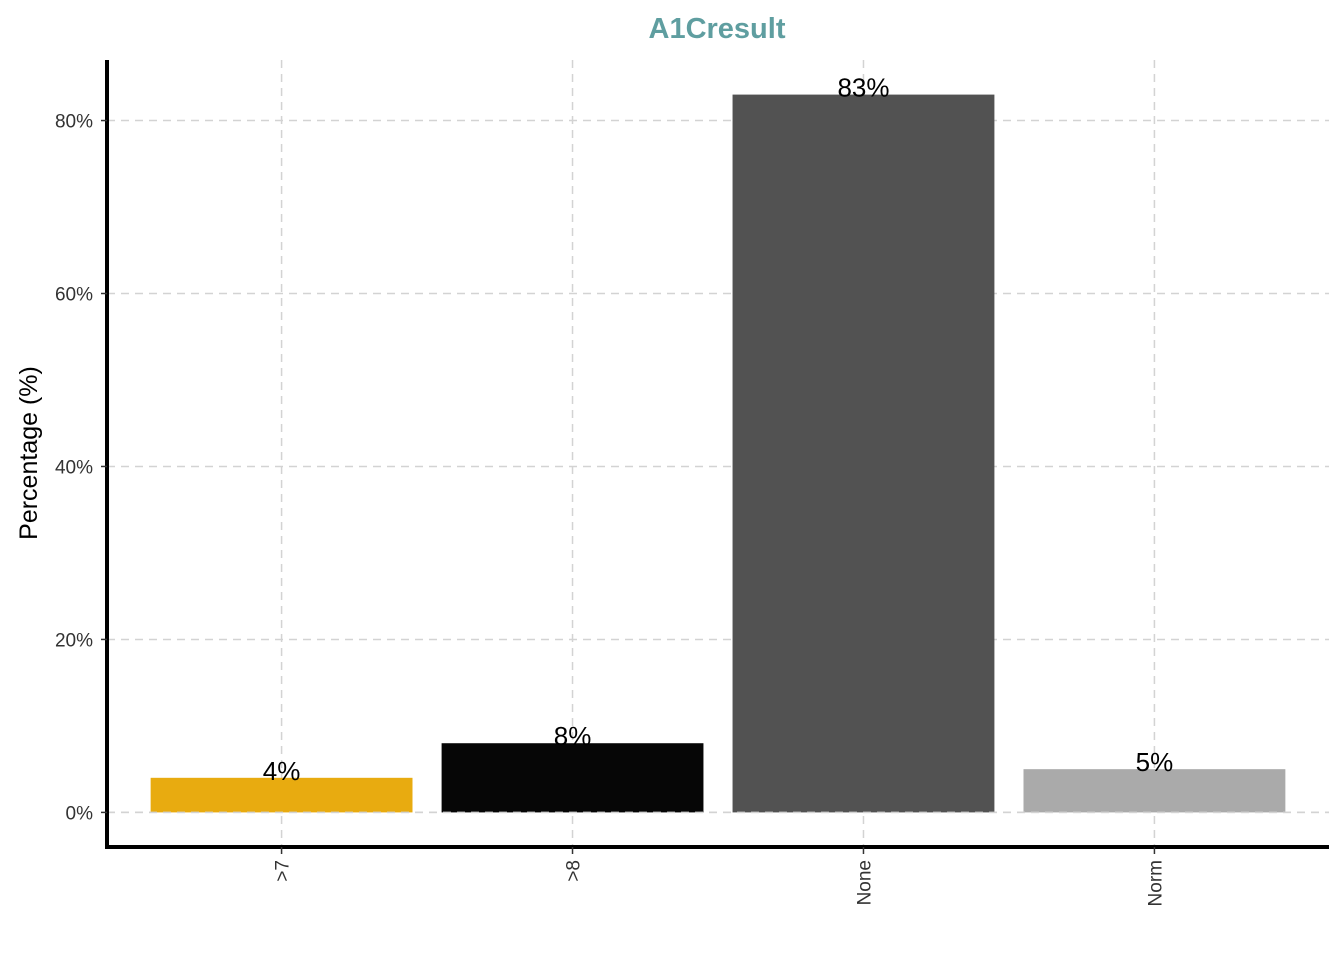 Image resolution: width=1344 pixels, height=960 pixels. I want to click on chart-title: A1Cresult, so click(717, 29).